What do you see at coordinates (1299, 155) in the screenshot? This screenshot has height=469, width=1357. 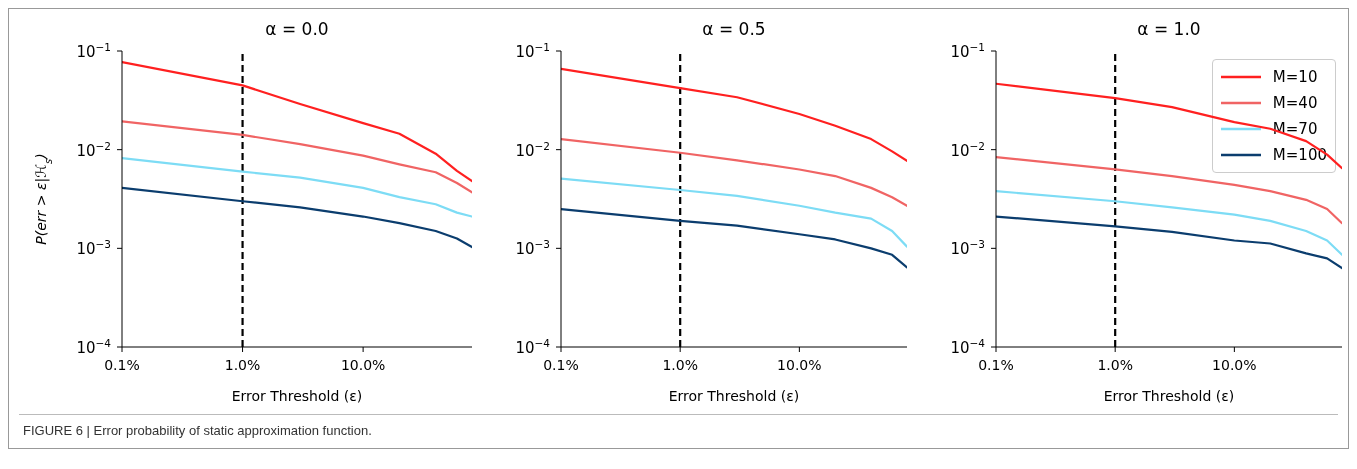 I see `legend-label: M=100` at bounding box center [1299, 155].